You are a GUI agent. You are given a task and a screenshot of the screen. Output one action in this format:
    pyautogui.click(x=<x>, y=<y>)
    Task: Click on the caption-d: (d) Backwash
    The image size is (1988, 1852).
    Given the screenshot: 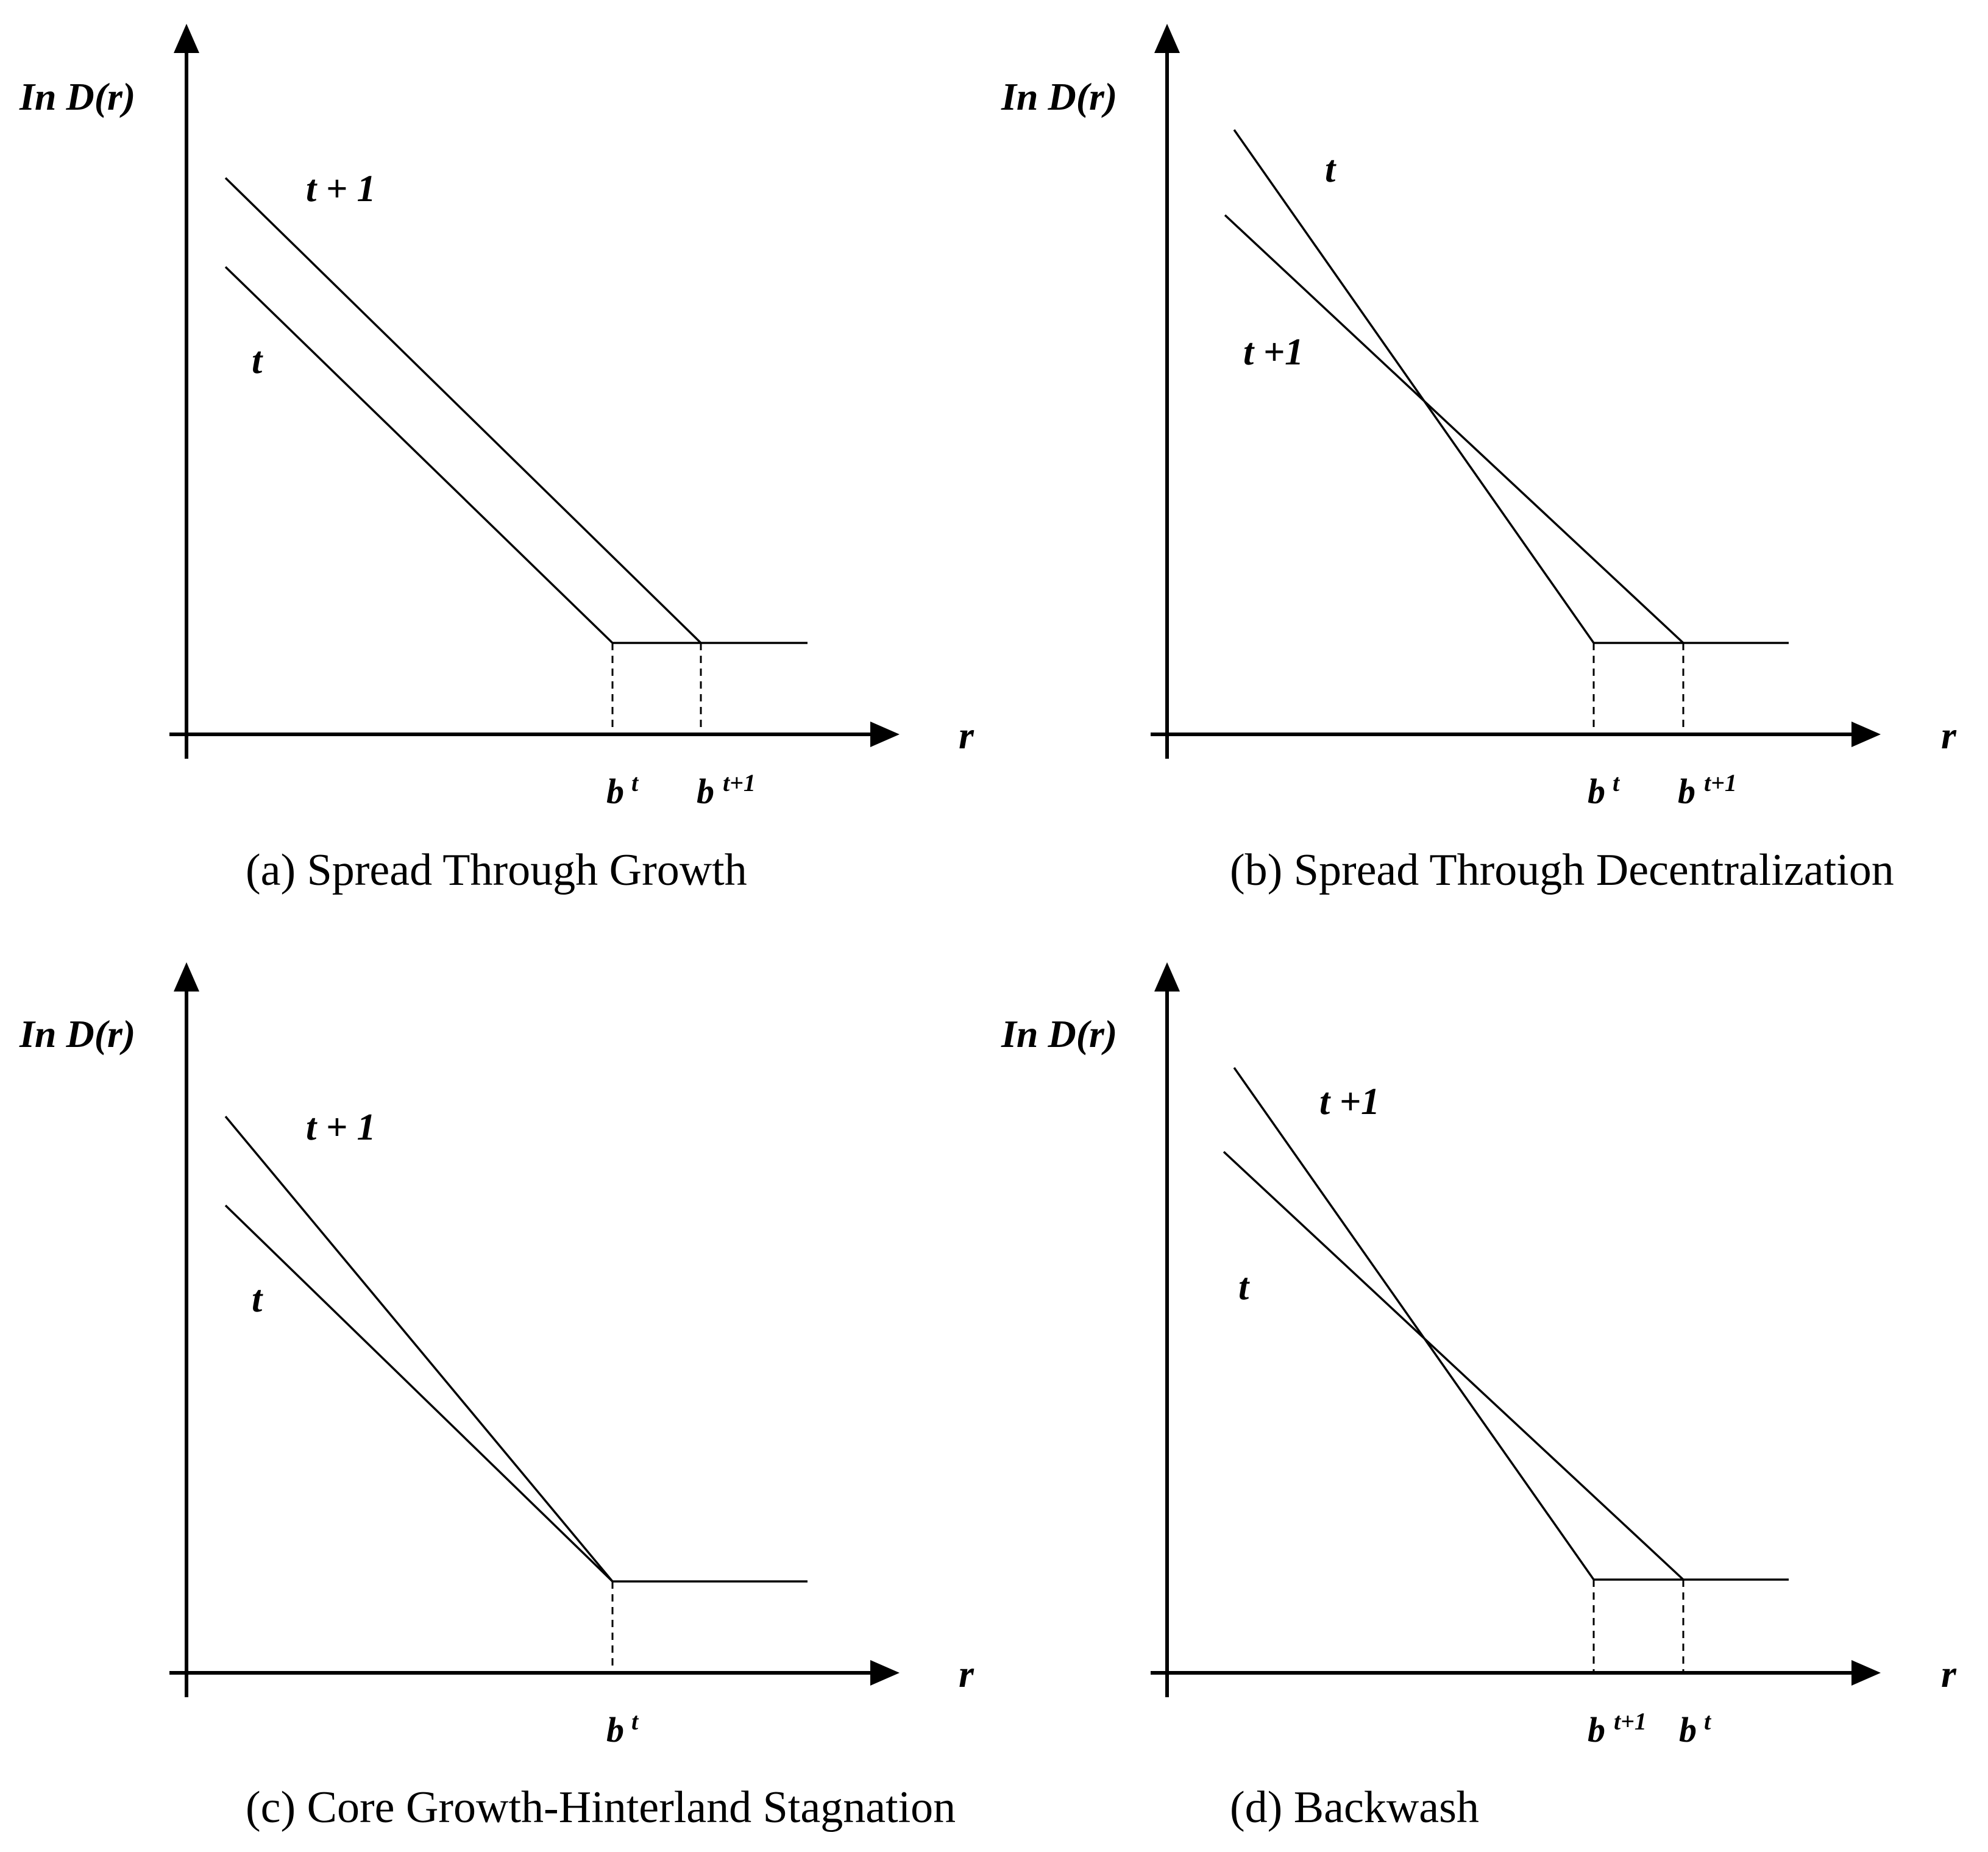 What is the action you would take?
    pyautogui.click(x=1354, y=1807)
    